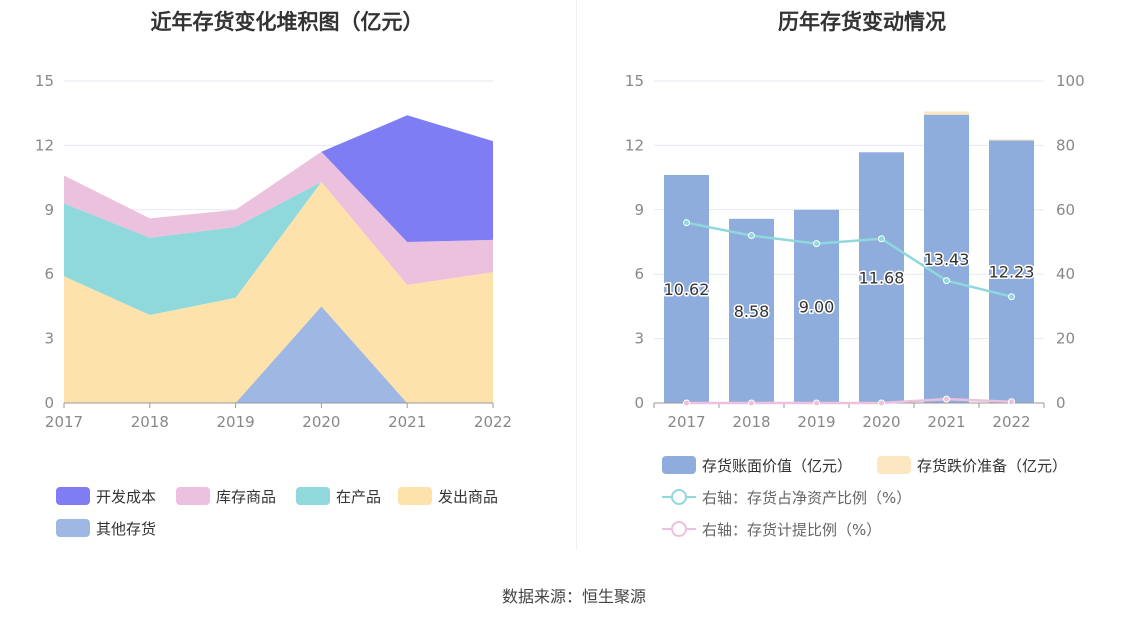  What do you see at coordinates (126, 497) in the screenshot?
I see `legend-label: 开发成本` at bounding box center [126, 497].